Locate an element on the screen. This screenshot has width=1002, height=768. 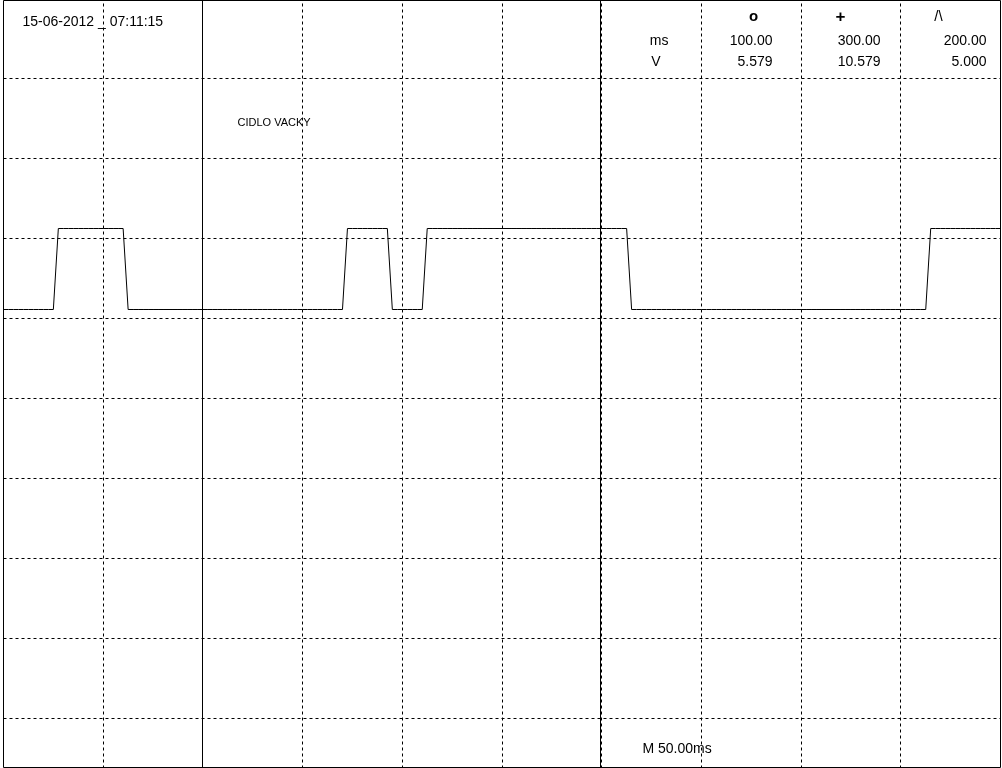
text: 5.000 is located at coordinates (969, 60).